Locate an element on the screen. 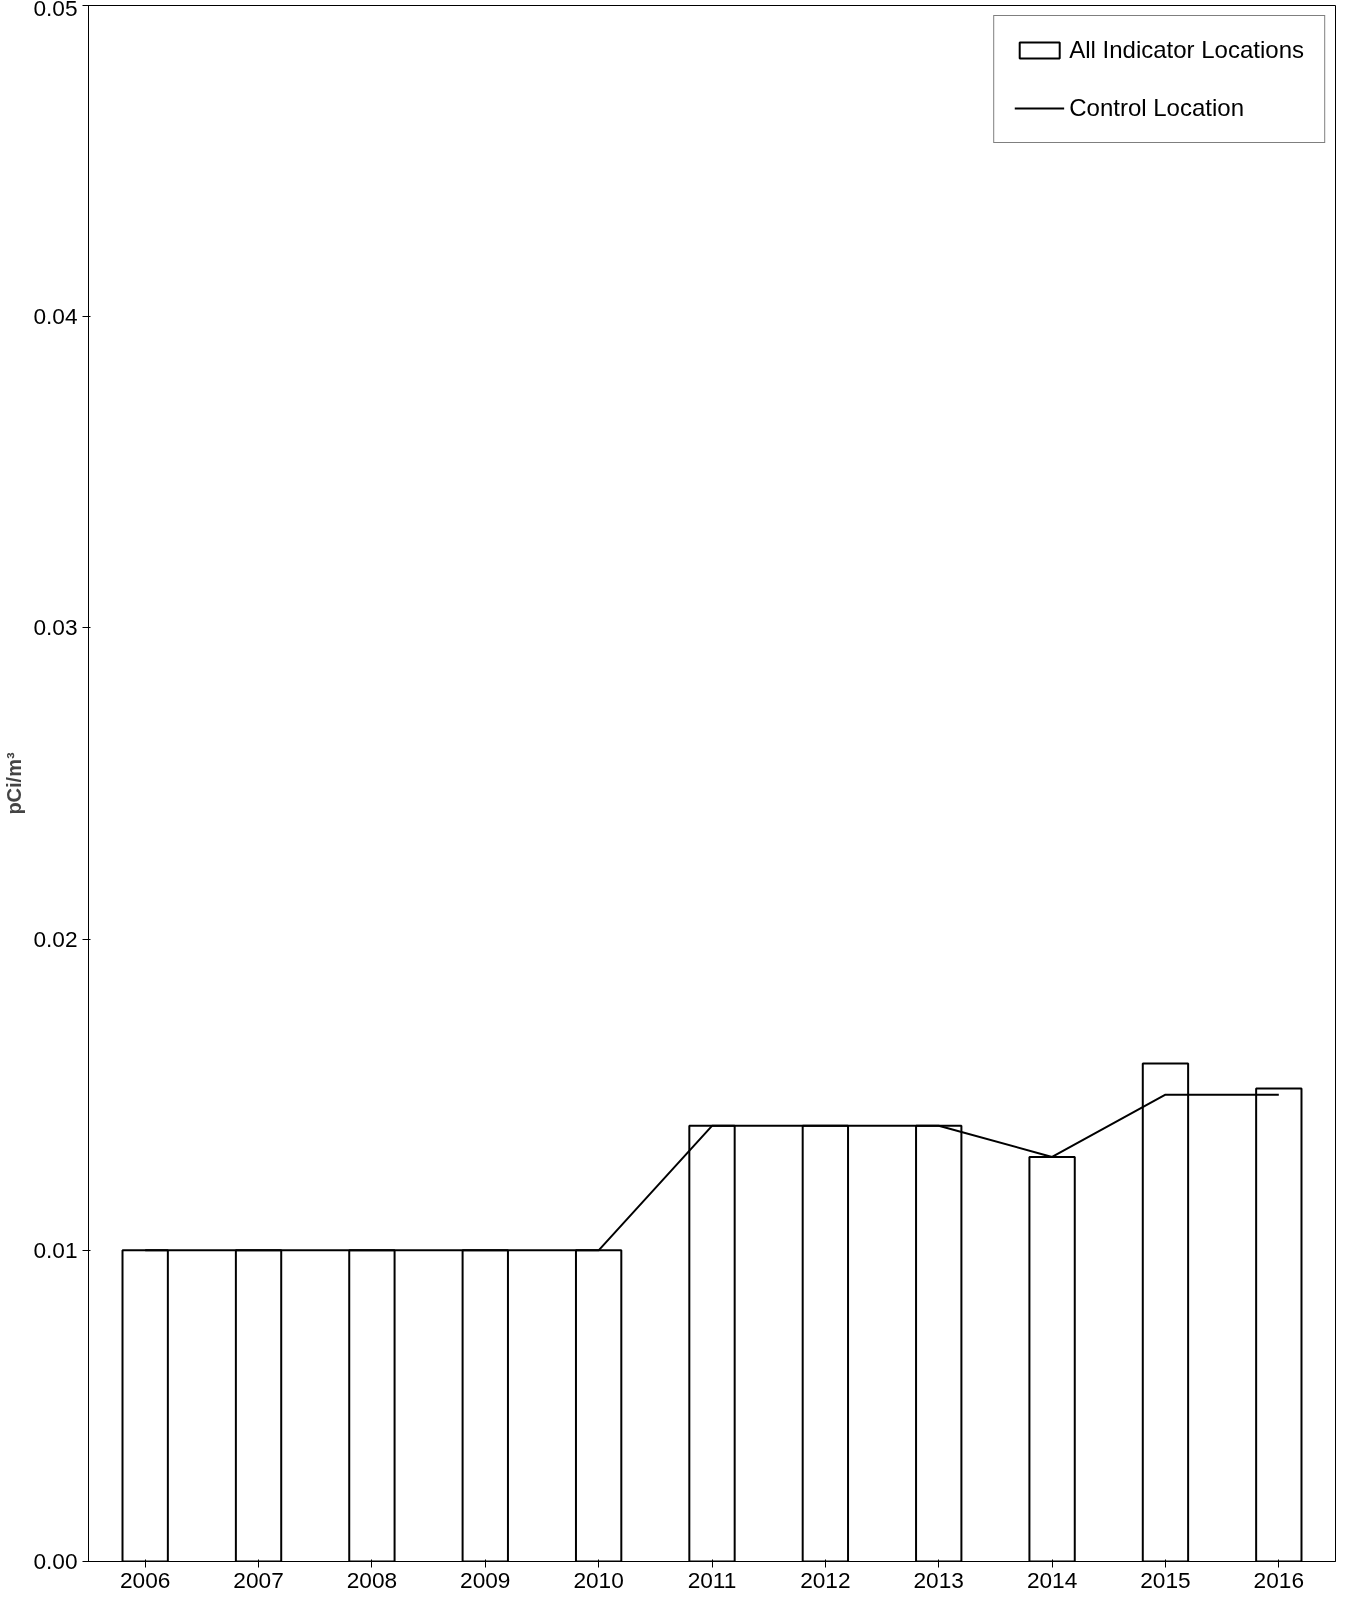 The width and height of the screenshot is (1366, 1613). x-tick-label: 2011 is located at coordinates (712, 1579).